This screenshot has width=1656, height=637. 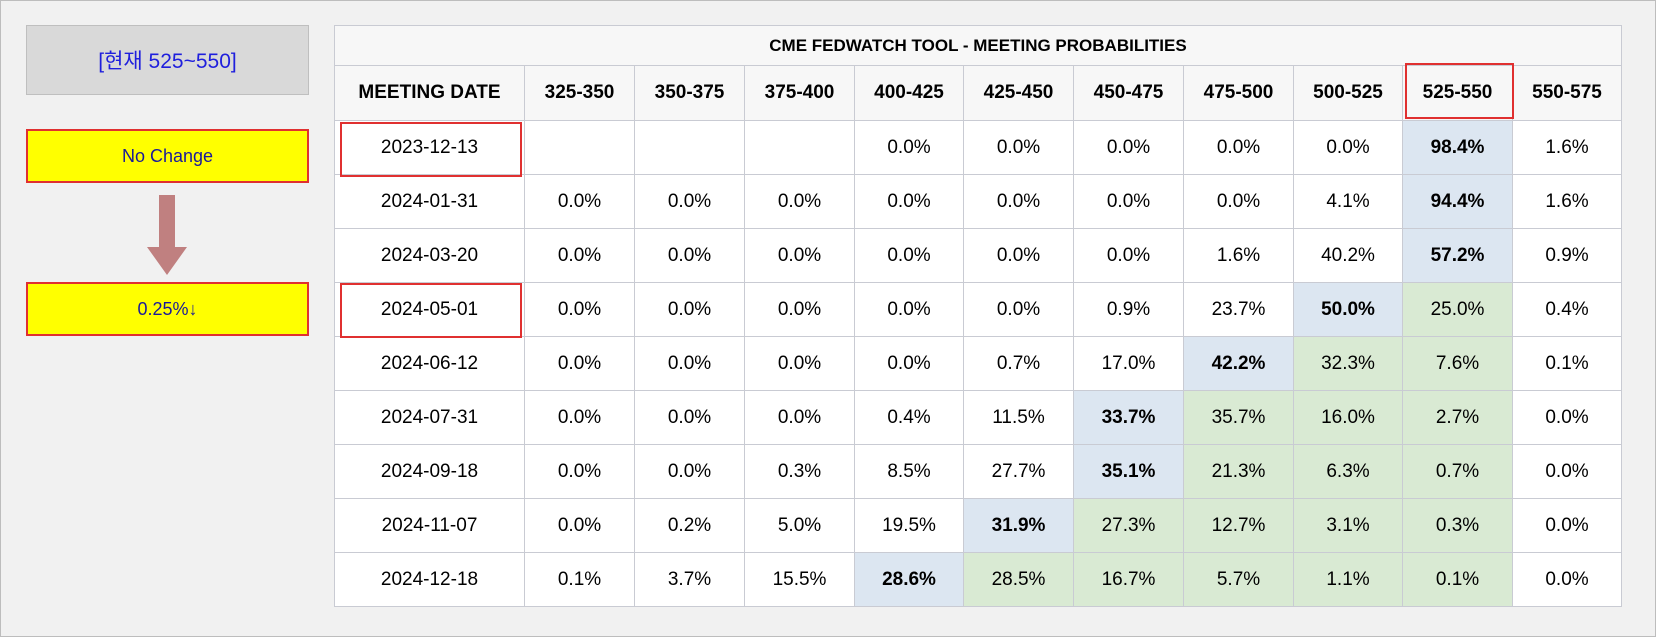 I want to click on probability-cell: 31.9%, so click(x=1018, y=525).